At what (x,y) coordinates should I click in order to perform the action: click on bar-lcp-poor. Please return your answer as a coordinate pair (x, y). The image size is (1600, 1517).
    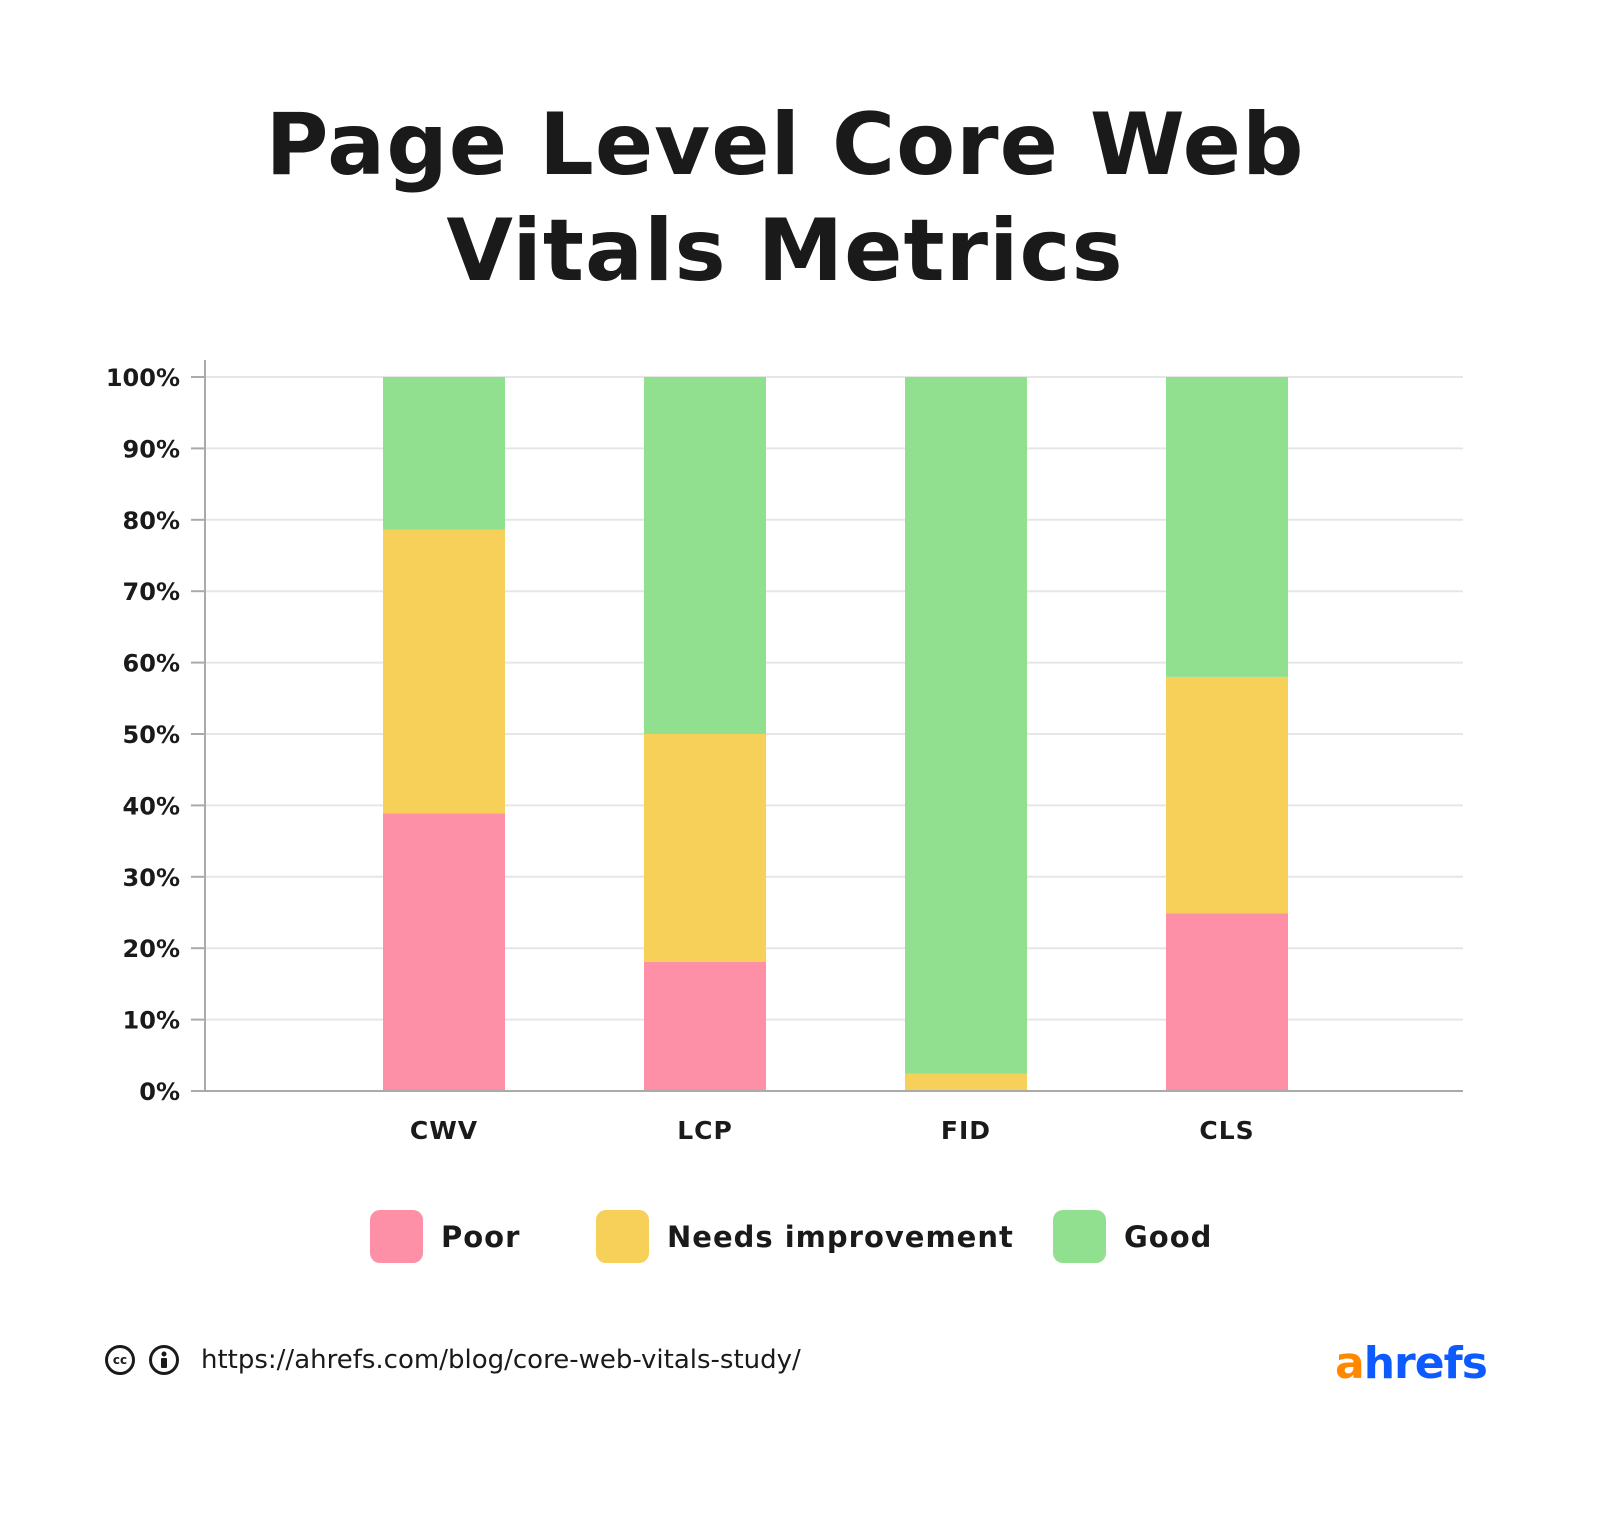
    Looking at the image, I should click on (705, 1026).